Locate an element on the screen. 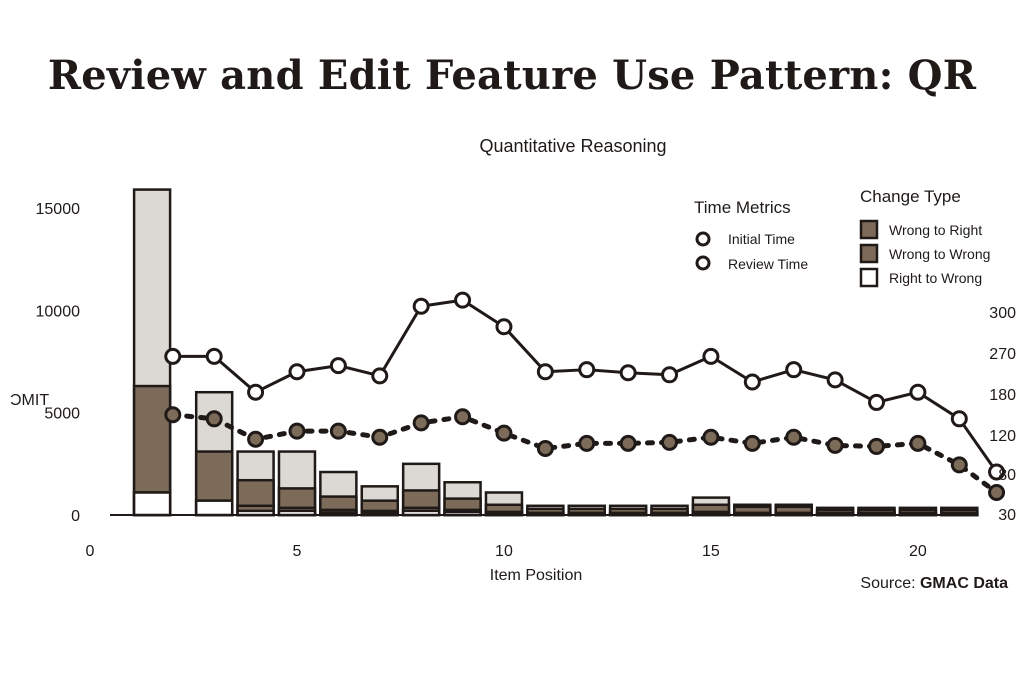 The height and width of the screenshot is (683, 1024). y-left-tick-label-10000: 10000 is located at coordinates (58, 311).